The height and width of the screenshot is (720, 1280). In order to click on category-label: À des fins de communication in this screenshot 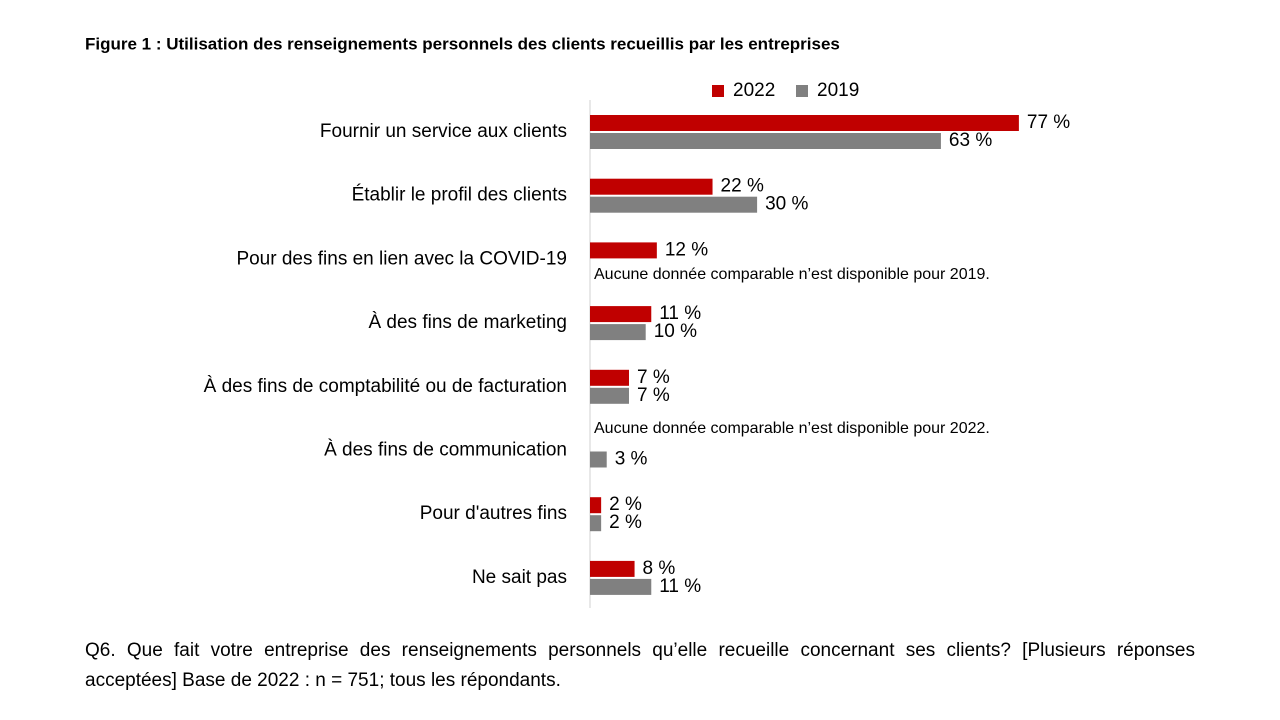, I will do `click(445, 450)`.